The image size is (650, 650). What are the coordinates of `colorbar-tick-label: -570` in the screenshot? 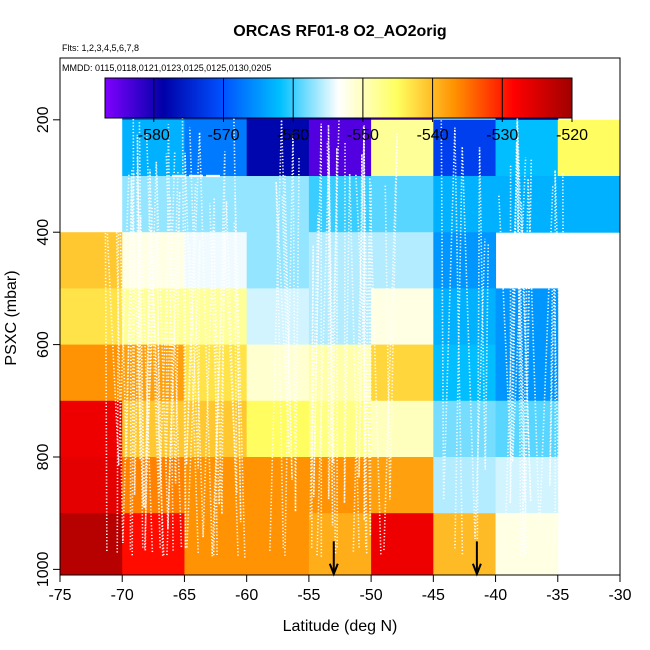 It's located at (223, 135).